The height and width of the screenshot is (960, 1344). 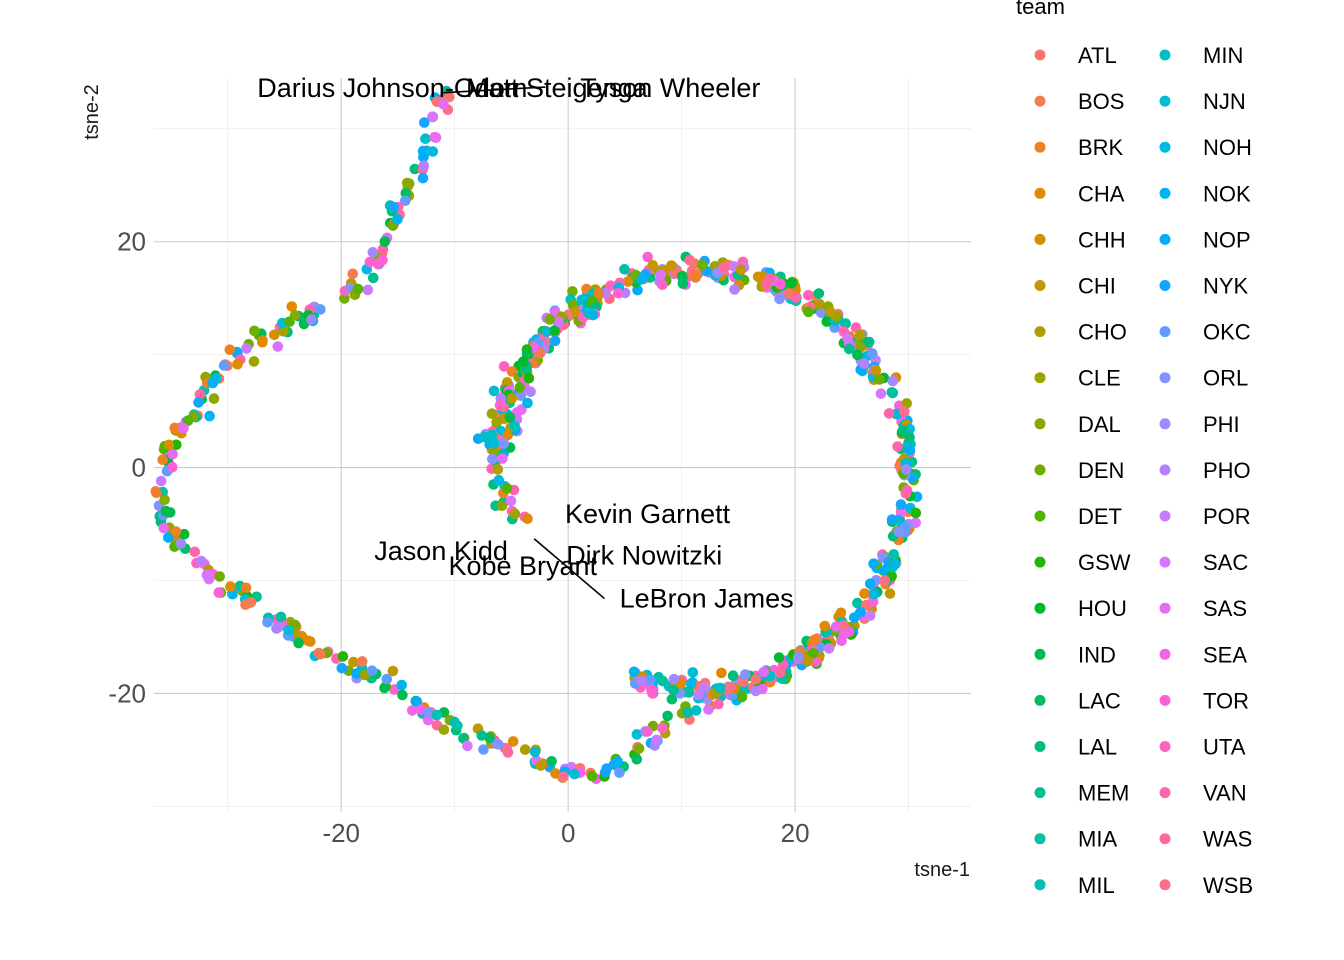 What do you see at coordinates (1227, 516) in the screenshot?
I see `legend-label: POR` at bounding box center [1227, 516].